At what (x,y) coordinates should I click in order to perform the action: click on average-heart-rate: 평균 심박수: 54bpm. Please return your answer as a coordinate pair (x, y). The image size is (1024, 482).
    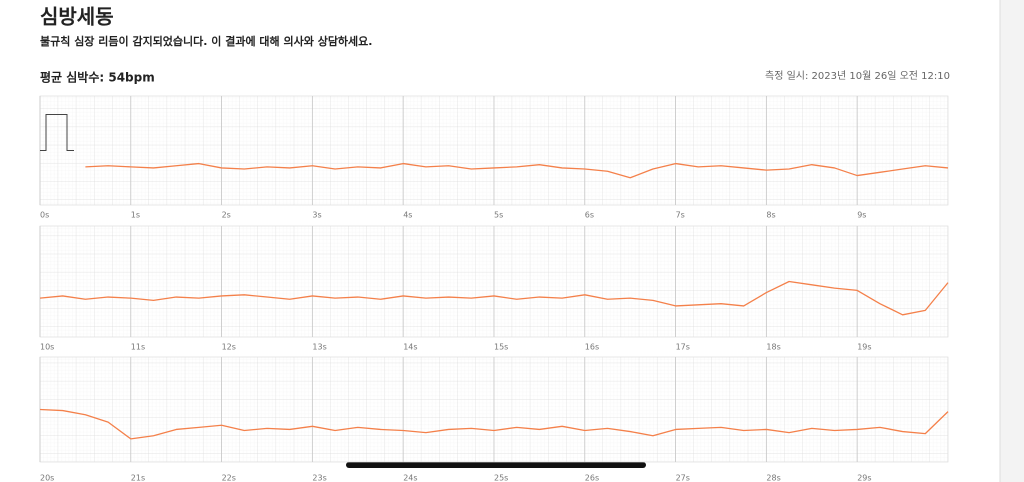
    Looking at the image, I should click on (97, 77).